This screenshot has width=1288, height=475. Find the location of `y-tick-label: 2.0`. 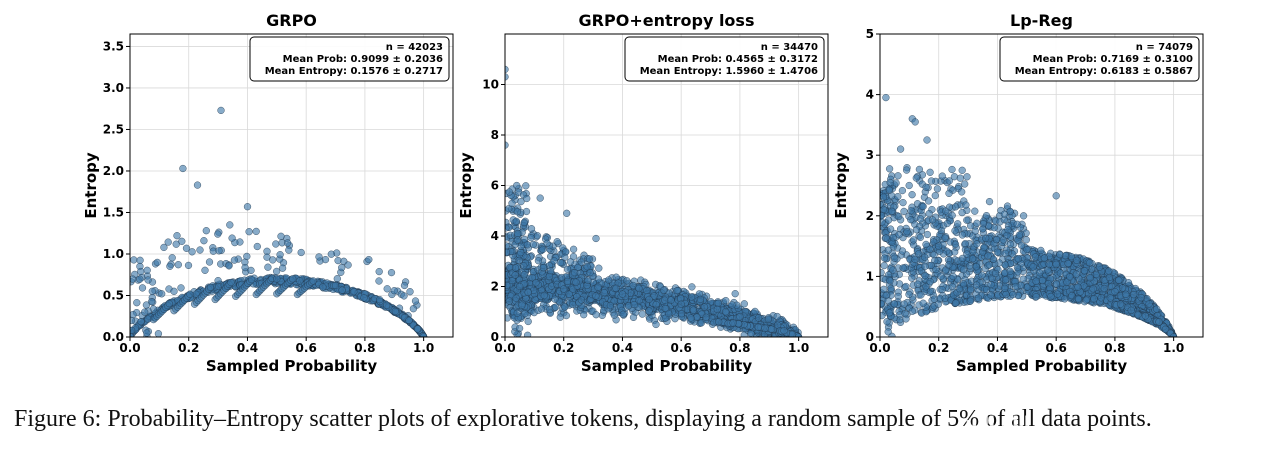

y-tick-label: 2.0 is located at coordinates (113, 171).